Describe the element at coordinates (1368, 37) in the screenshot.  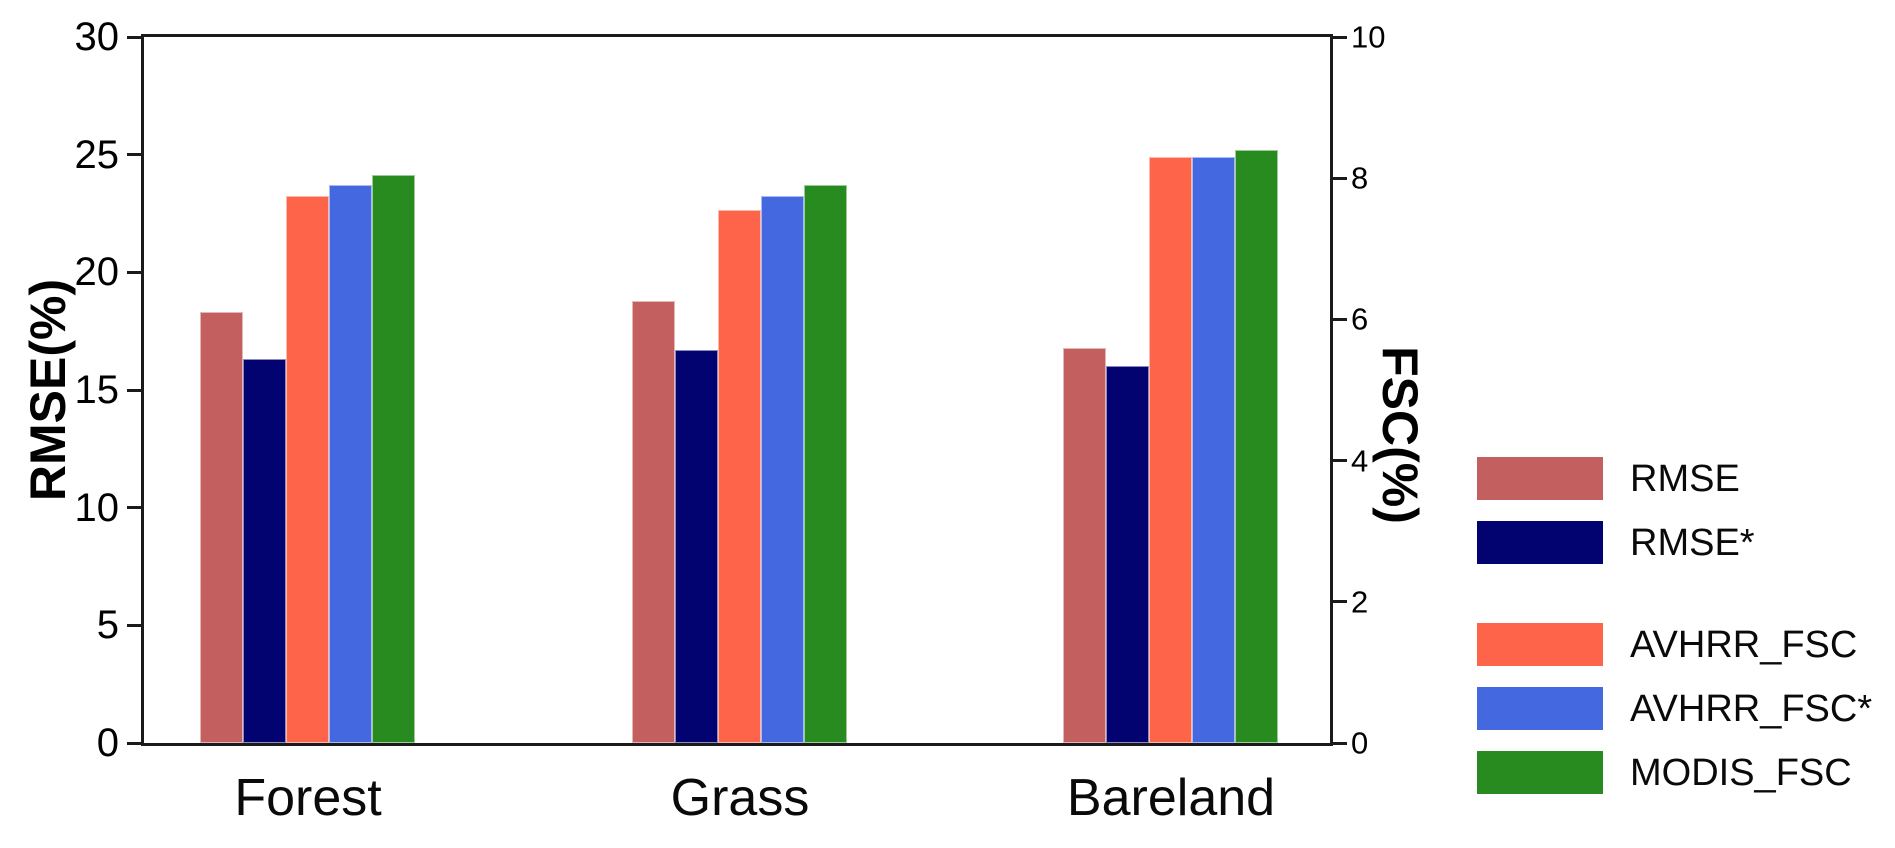
I see `right-axis-tick-label-10: 10` at that location.